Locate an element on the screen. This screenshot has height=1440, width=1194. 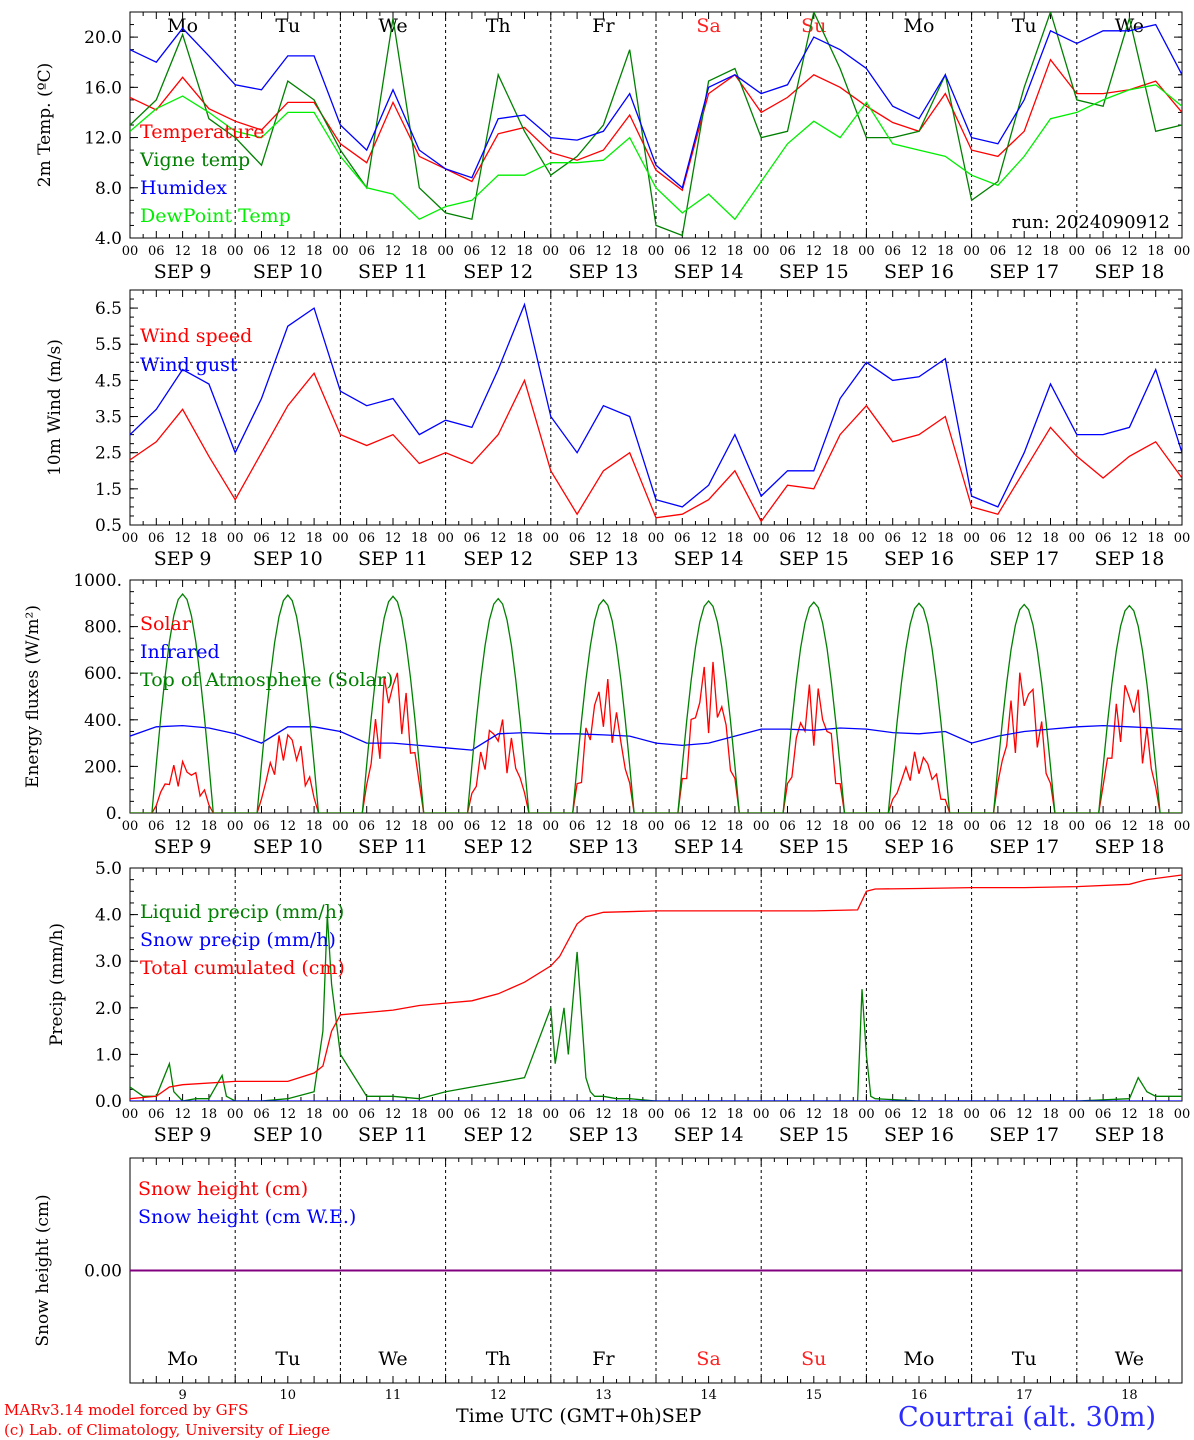
y-tick-label: 12.0 is located at coordinates (103, 139).